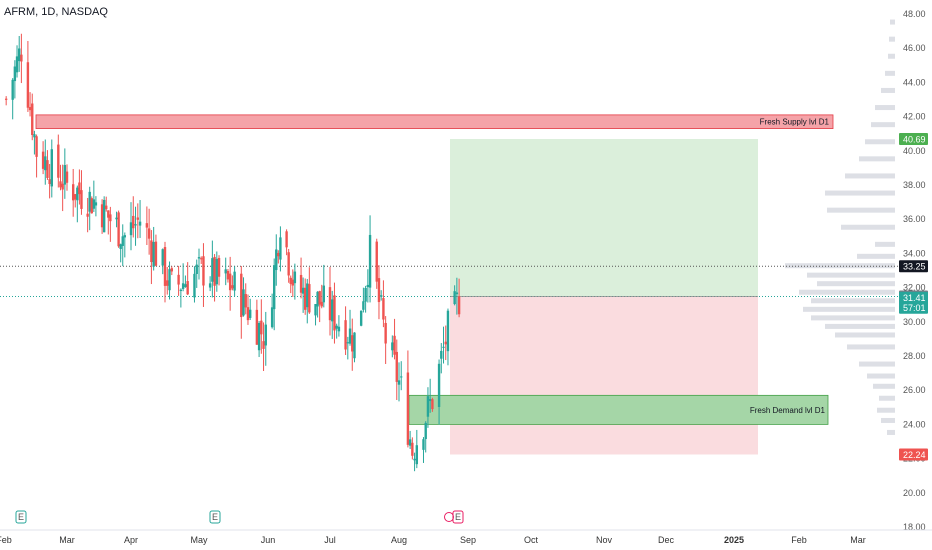 Image resolution: width=932 pixels, height=550 pixels. What do you see at coordinates (434, 121) in the screenshot?
I see `supply-zone` at bounding box center [434, 121].